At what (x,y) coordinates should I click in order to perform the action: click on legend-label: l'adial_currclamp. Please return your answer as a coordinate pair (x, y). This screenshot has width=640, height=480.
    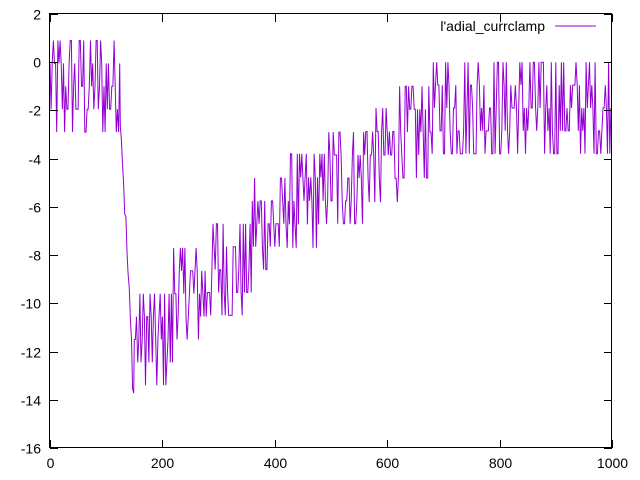
    Looking at the image, I should click on (492, 26).